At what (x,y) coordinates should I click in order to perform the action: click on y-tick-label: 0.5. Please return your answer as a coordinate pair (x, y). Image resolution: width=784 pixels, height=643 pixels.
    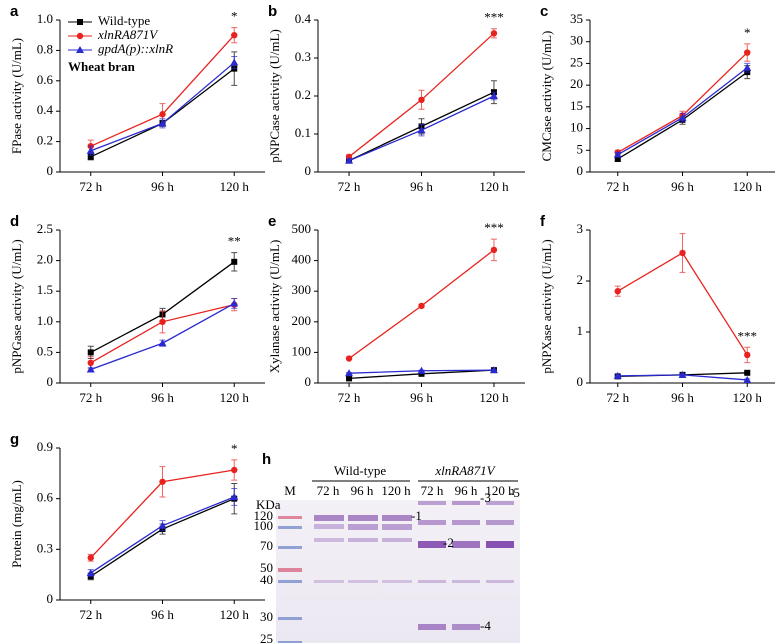
    Looking at the image, I should click on (45, 350).